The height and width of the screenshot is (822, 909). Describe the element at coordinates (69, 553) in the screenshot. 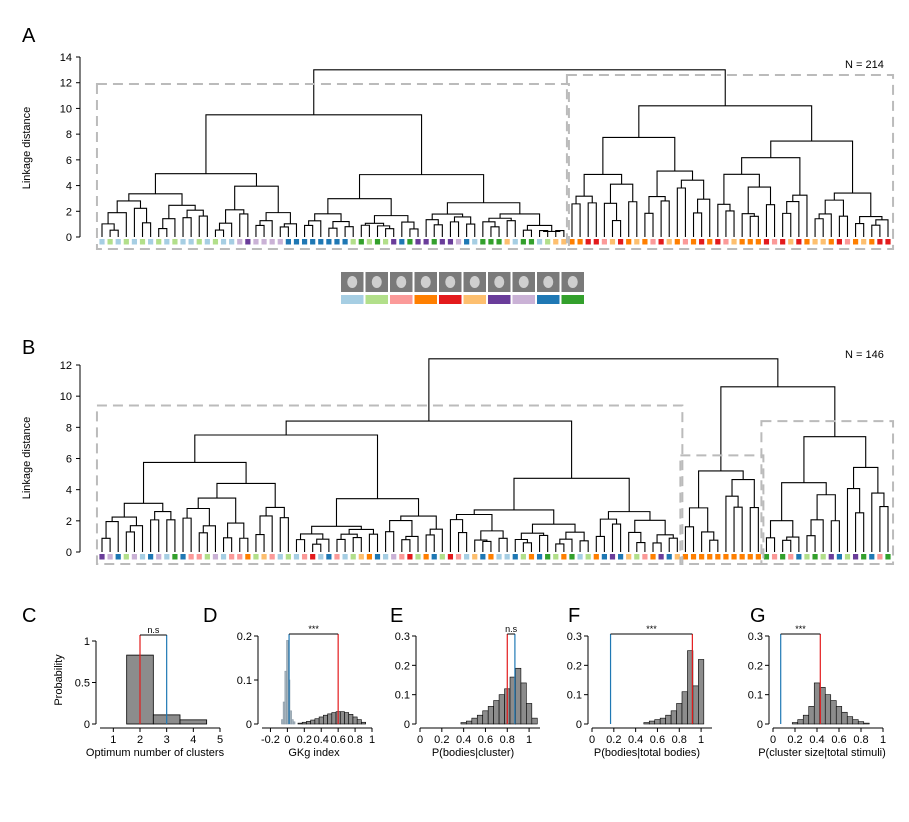

I see `y-tick-label: 0` at that location.